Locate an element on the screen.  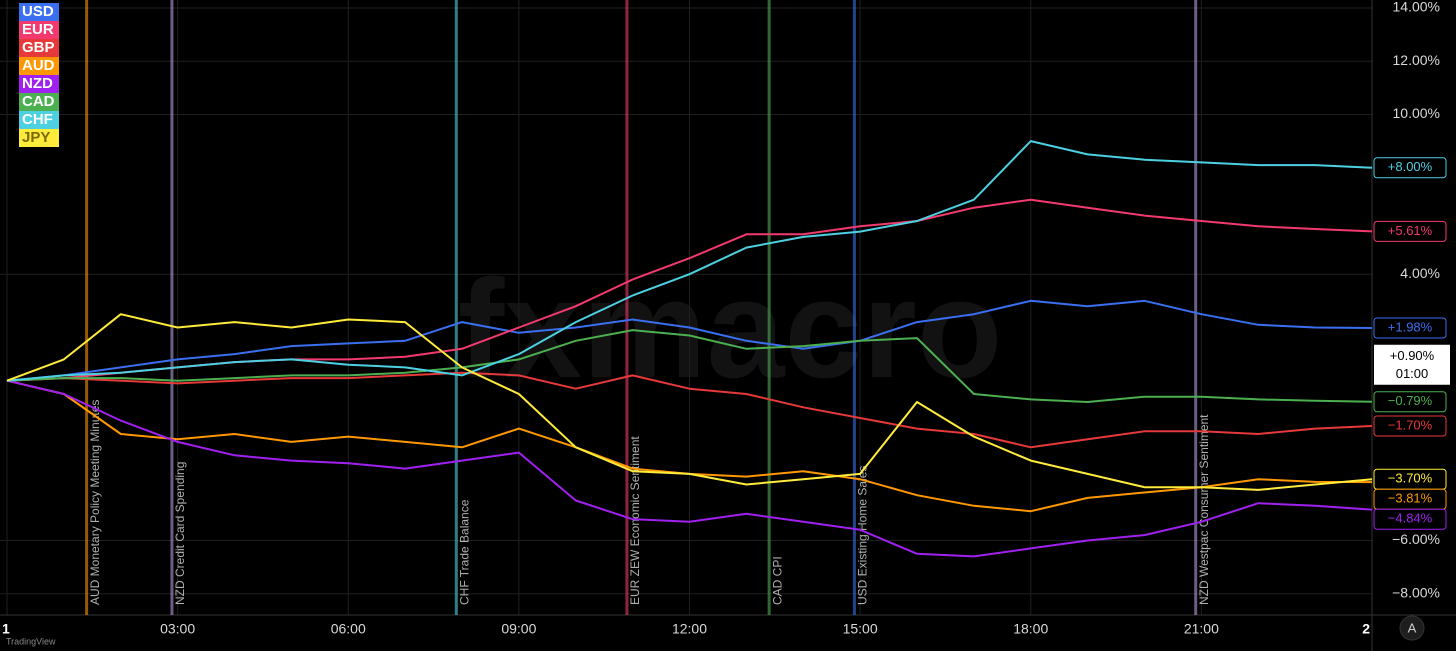
watermark: fxmacro is located at coordinates (730, 328).